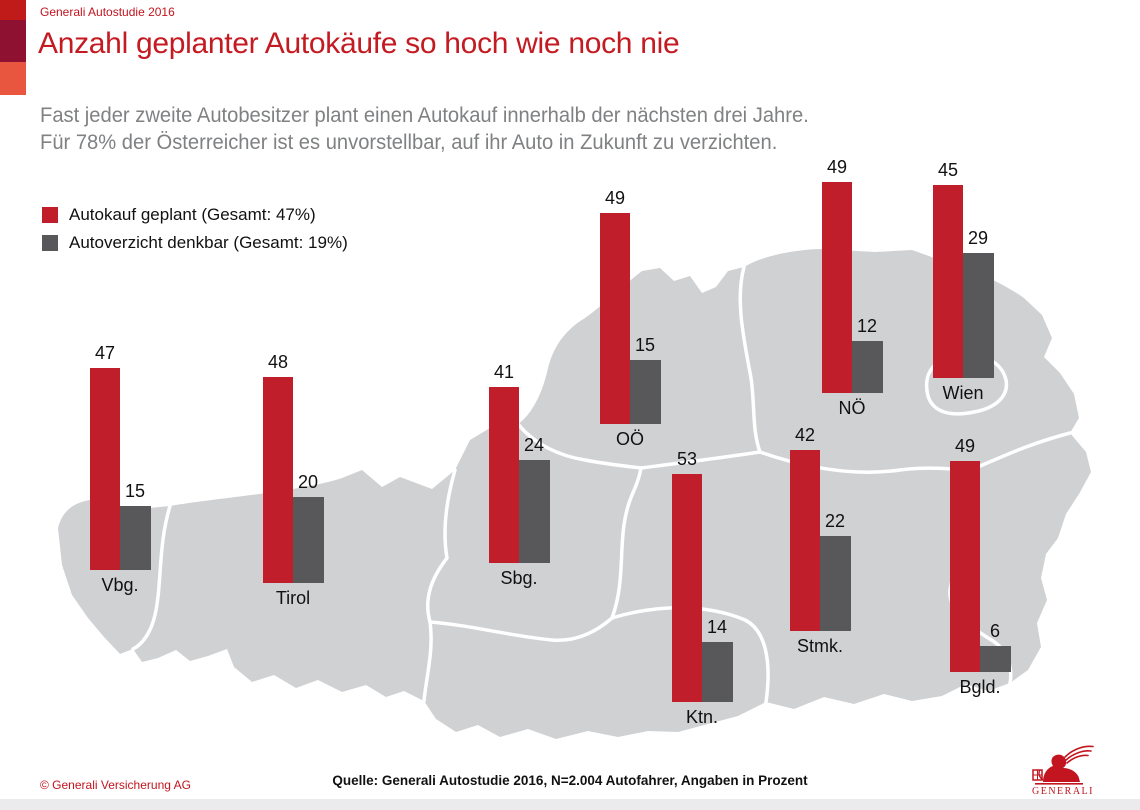  What do you see at coordinates (629, 439) in the screenshot?
I see `region-label-3: OÖ` at bounding box center [629, 439].